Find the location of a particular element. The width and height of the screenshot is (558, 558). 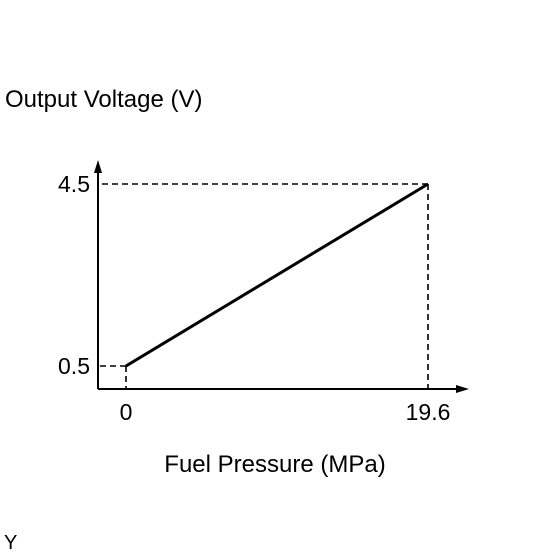

y-tick-label-0: 0.5 is located at coordinates (74, 366).